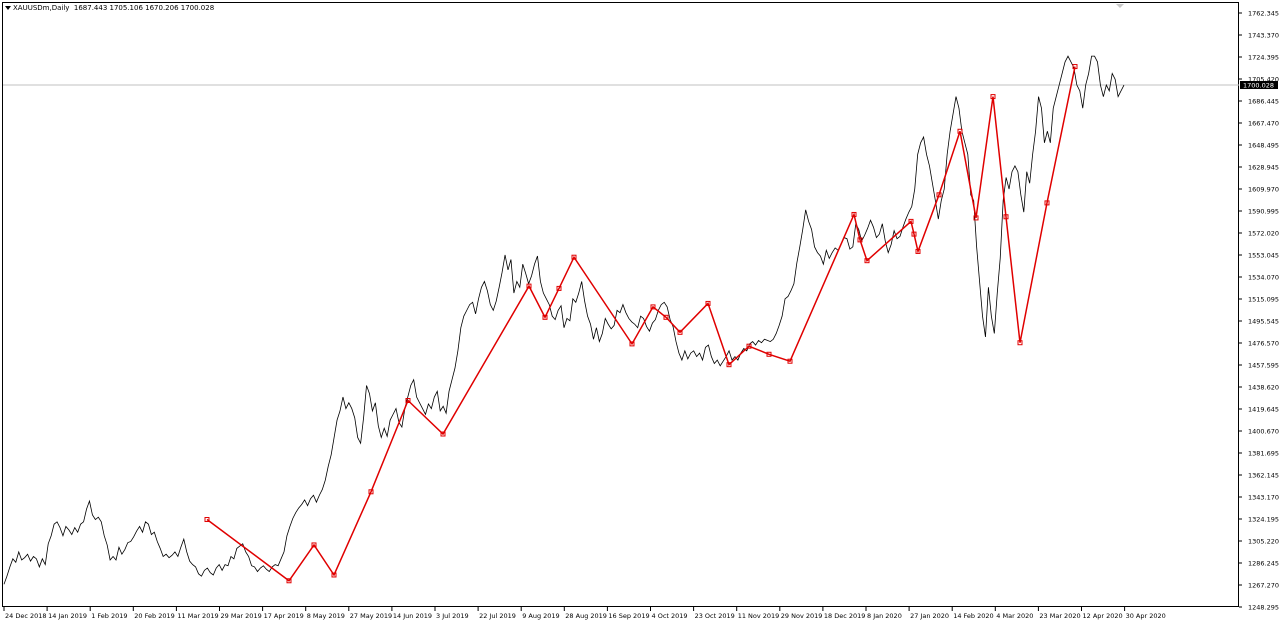  I want to click on y-tick-label: 1705.420, so click(1263, 80).